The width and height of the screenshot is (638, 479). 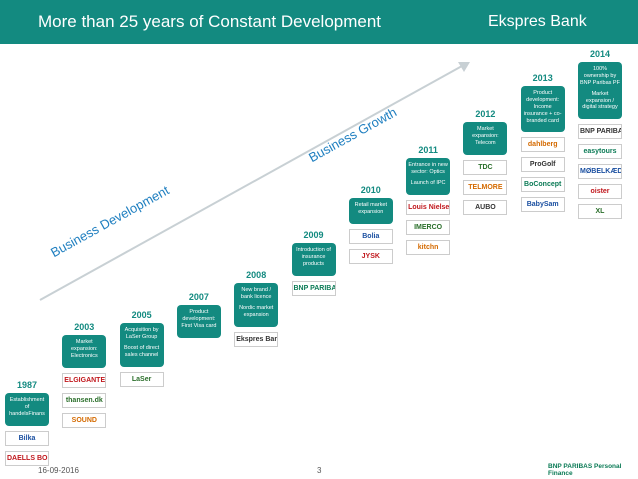 What do you see at coordinates (84, 349) in the screenshot?
I see `milestone-text: Market expansion: Electronics` at bounding box center [84, 349].